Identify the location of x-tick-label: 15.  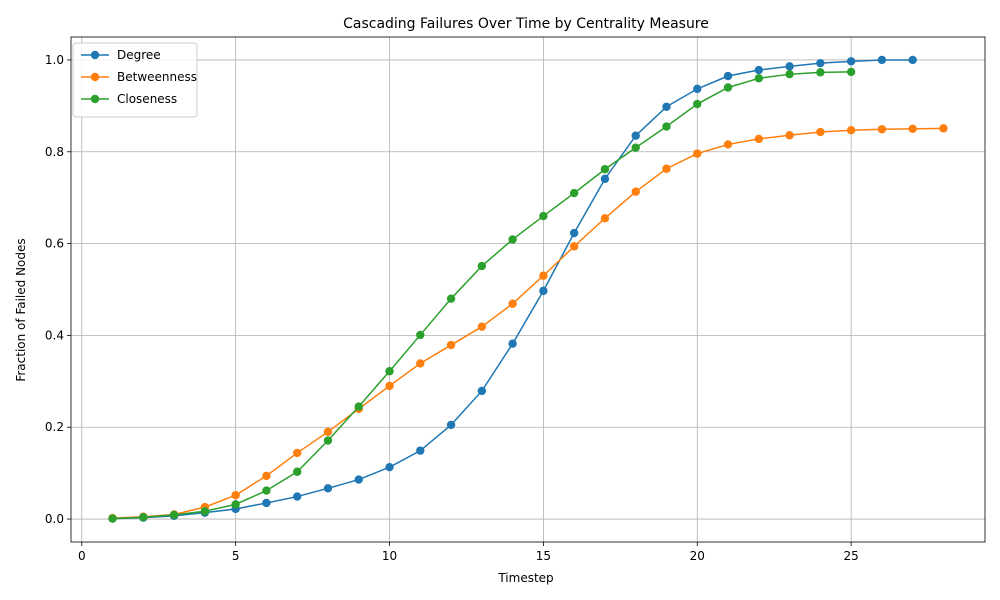
(543, 556).